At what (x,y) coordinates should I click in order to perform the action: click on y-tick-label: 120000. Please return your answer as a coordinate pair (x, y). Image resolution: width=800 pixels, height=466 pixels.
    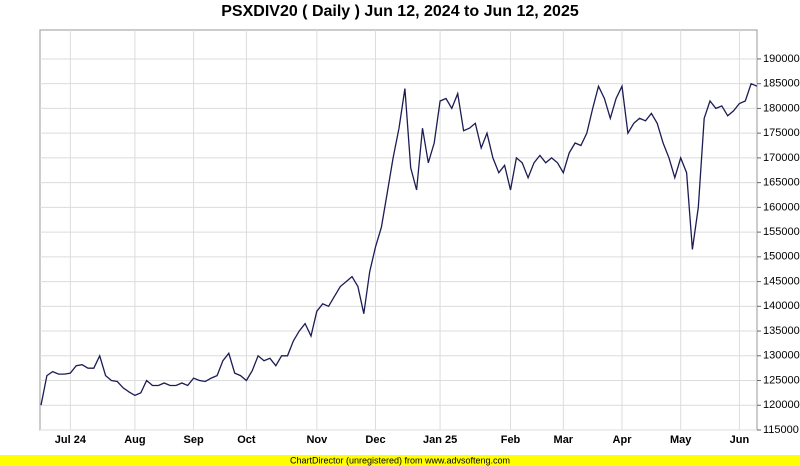
    Looking at the image, I should click on (781, 405).